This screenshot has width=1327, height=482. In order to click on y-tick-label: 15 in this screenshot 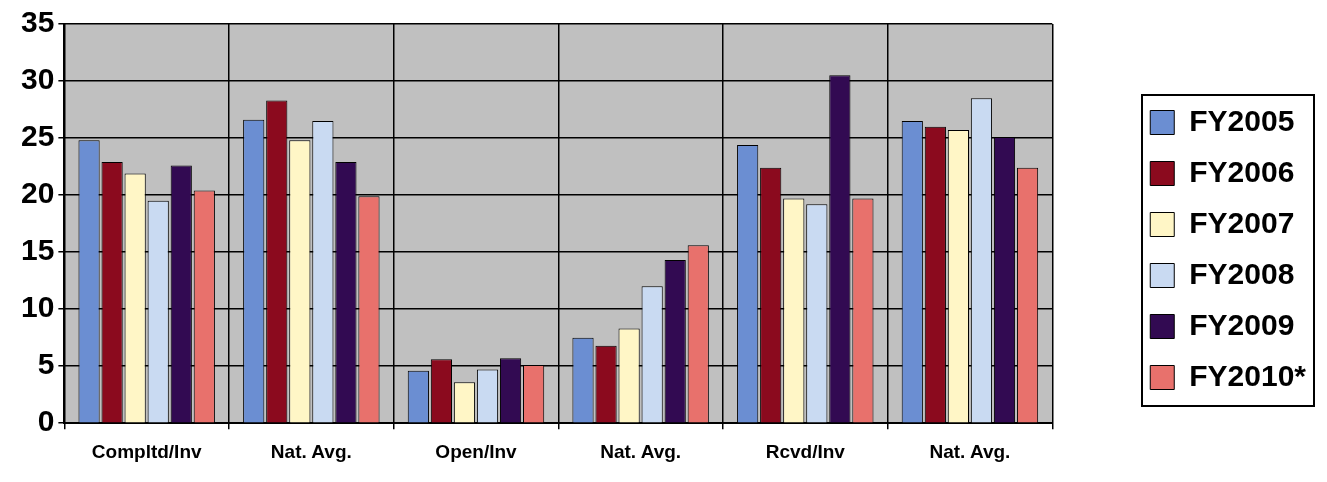, I will do `click(37, 250)`.